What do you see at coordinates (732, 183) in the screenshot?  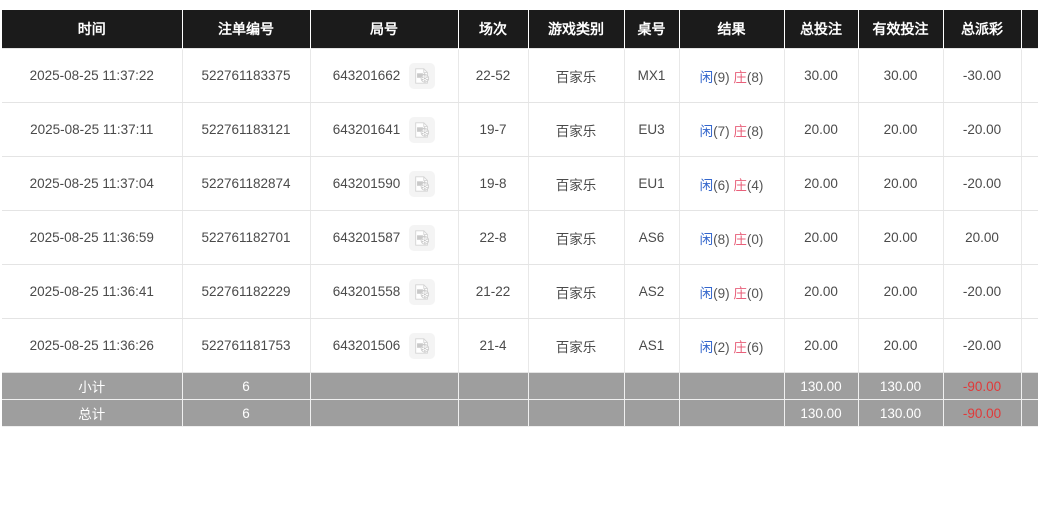 I see `cell-result: 闲(6) 庄(4)` at bounding box center [732, 183].